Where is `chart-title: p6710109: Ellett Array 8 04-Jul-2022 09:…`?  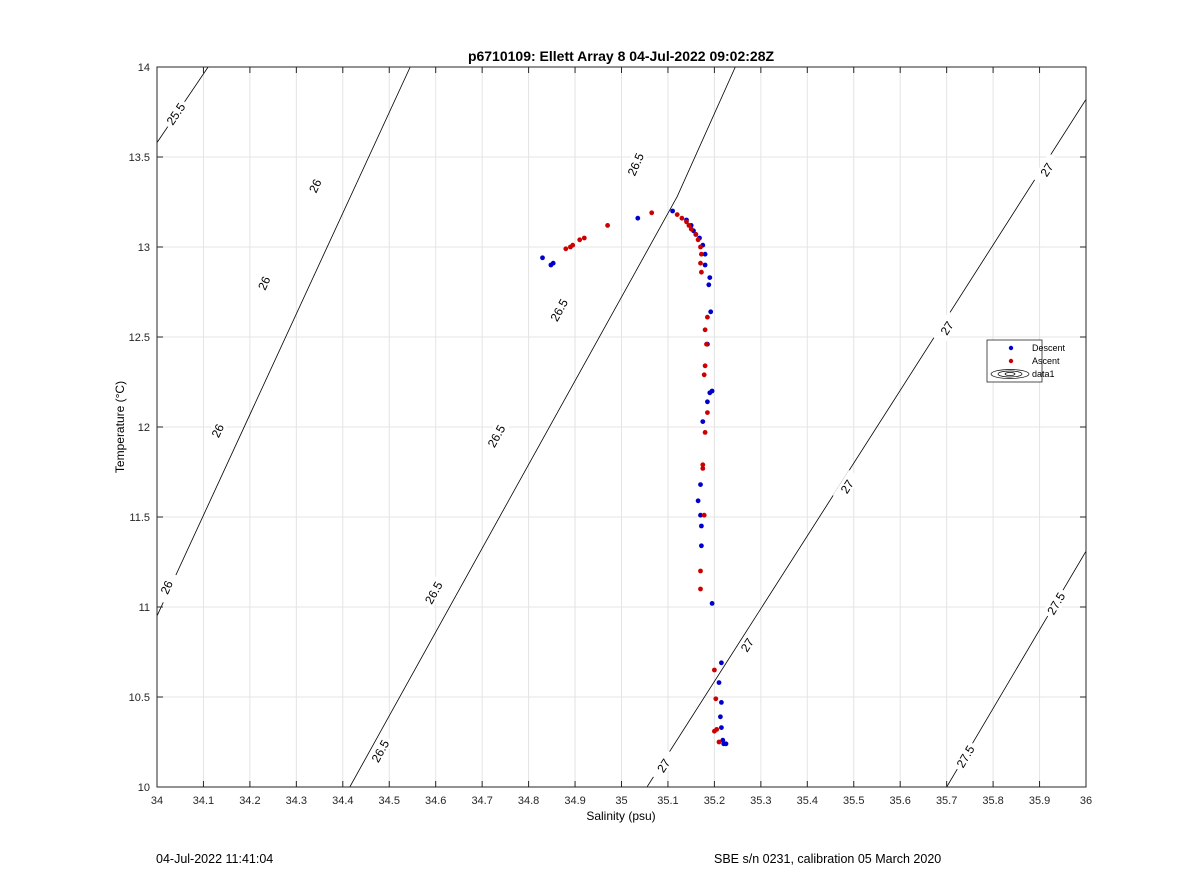
chart-title: p6710109: Ellett Array 8 04-Jul-2022 09:… is located at coordinates (621, 56).